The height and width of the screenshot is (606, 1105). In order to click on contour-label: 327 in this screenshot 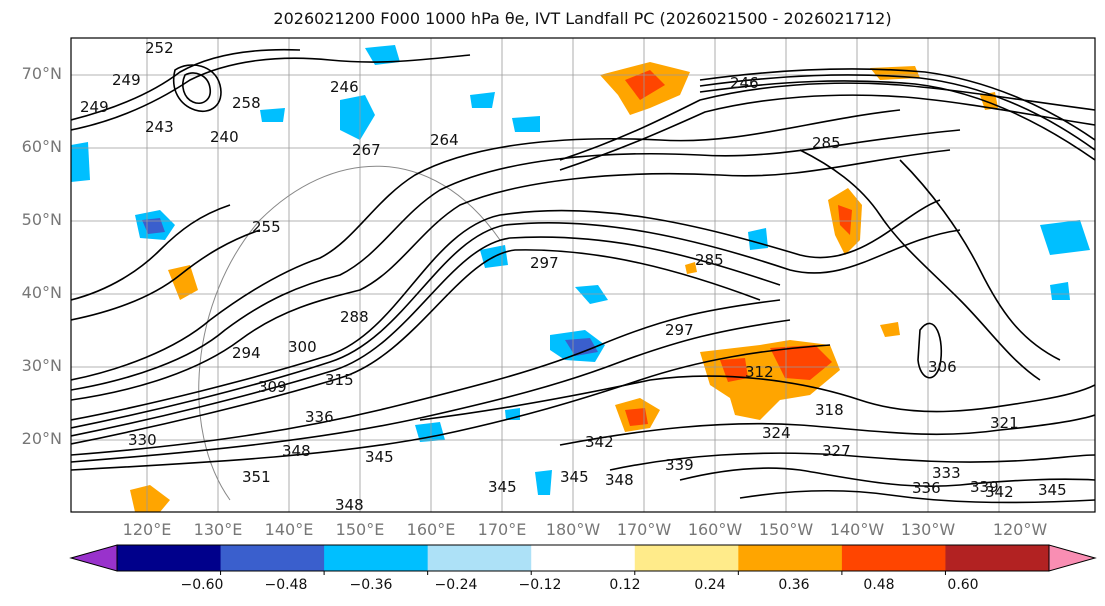, I will do `click(836, 451)`.